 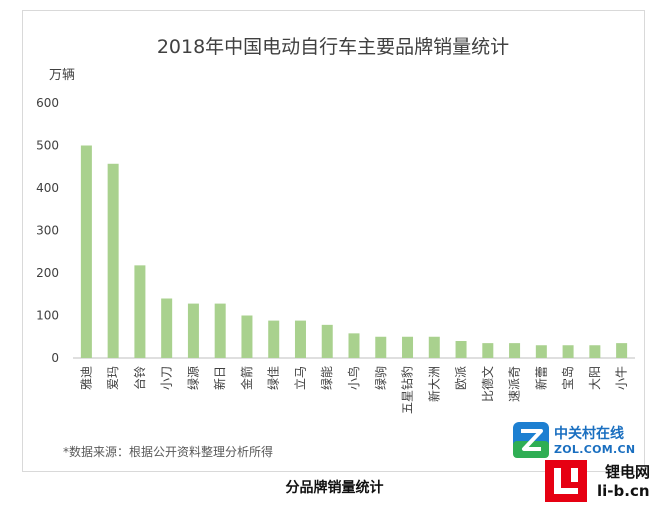 What do you see at coordinates (407, 390) in the screenshot?
I see `x-tick-label: 五星钻豹` at bounding box center [407, 390].